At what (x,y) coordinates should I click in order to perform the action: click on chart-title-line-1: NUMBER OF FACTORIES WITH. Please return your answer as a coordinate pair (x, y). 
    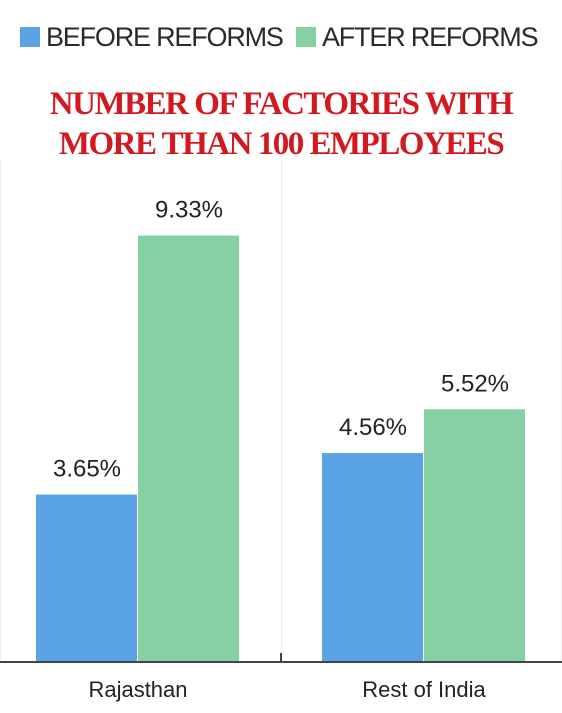
    Looking at the image, I should click on (281, 104).